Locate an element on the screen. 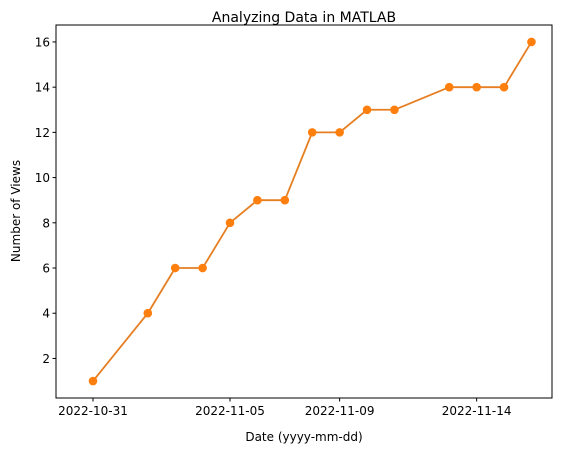 Image resolution: width=563 pixels, height=453 pixels. y-tick-label: 14 is located at coordinates (42, 88).